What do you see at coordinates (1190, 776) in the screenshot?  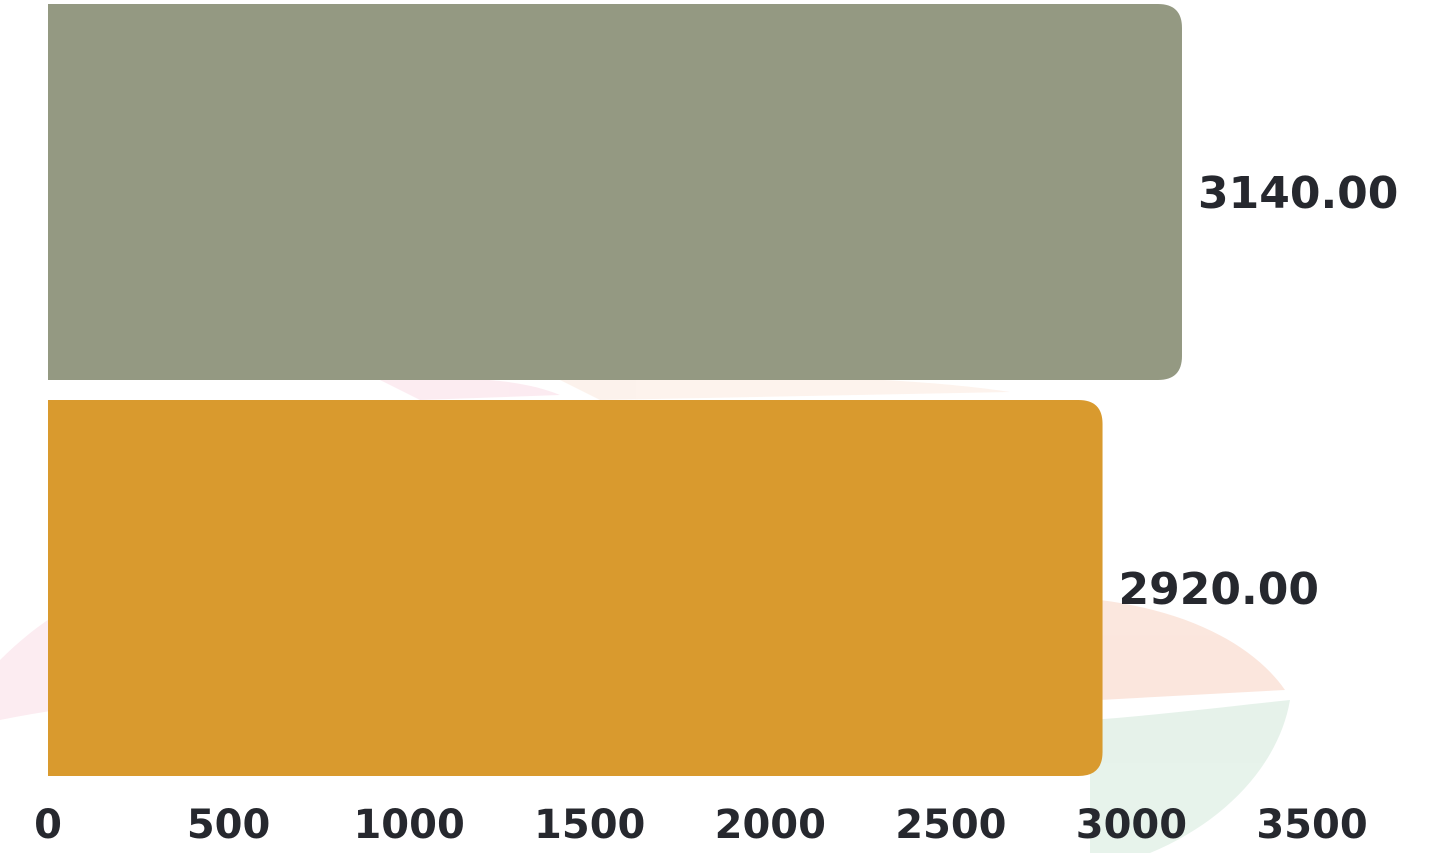 I see `watermark-green-shape` at bounding box center [1190, 776].